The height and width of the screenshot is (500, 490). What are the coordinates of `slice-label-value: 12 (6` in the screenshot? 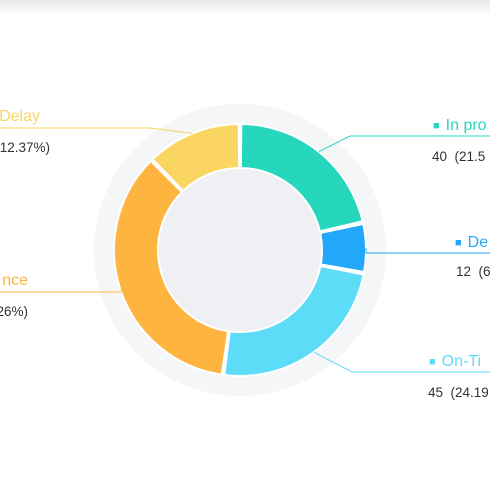 It's located at (473, 271).